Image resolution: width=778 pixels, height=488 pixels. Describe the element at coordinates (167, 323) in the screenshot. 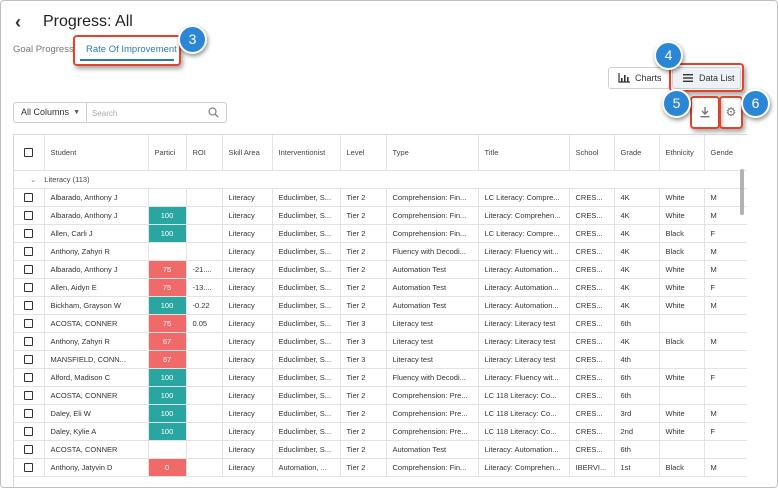

I see `cell-participation: 75` at that location.